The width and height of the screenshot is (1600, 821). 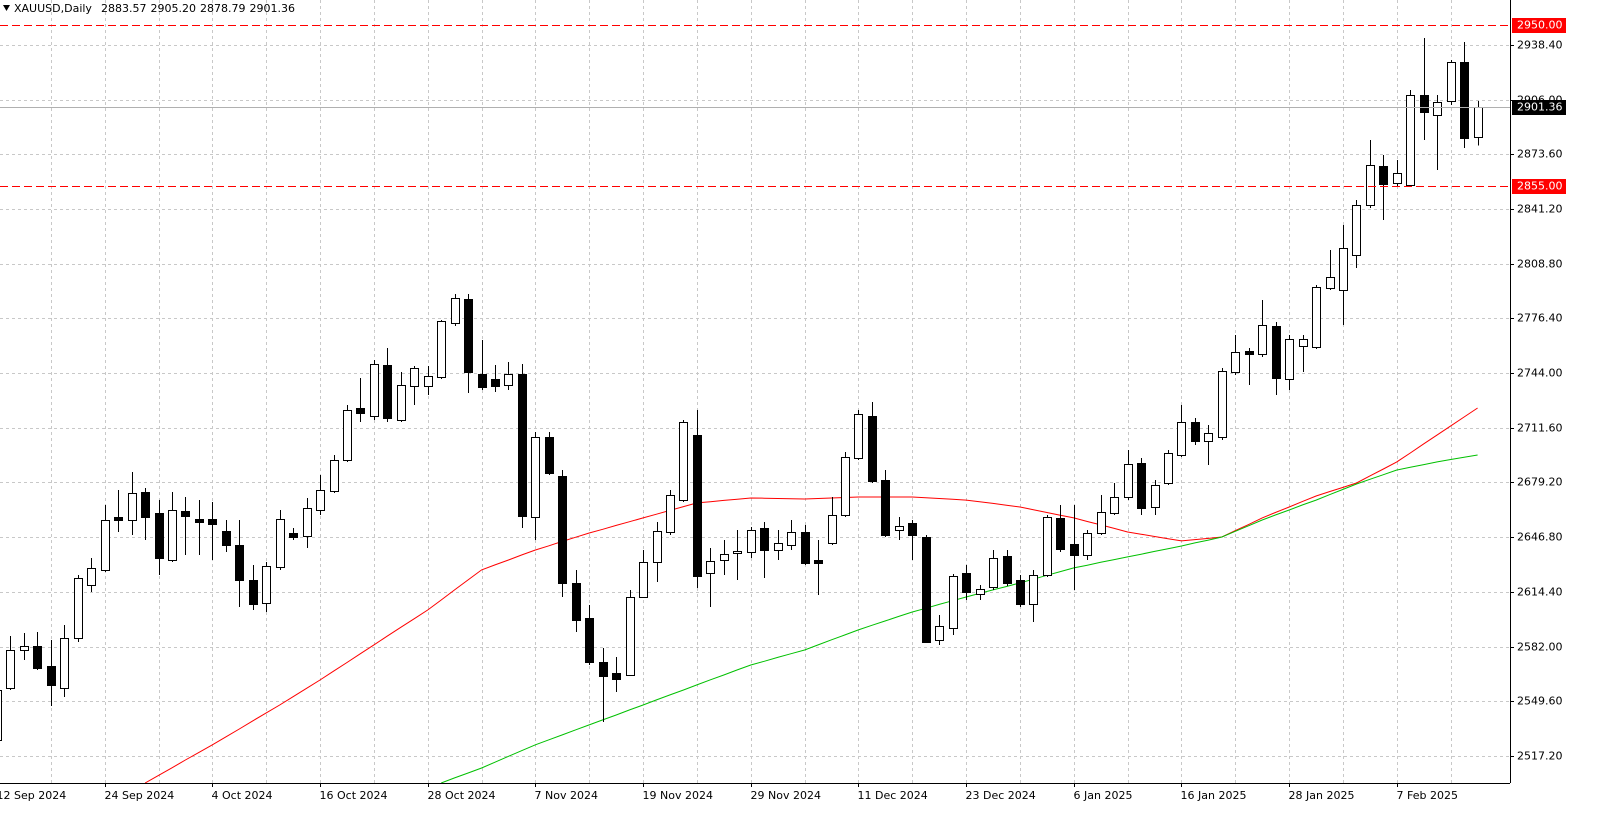 What do you see at coordinates (6, 8) in the screenshot?
I see `symbol-menu-arrow` at bounding box center [6, 8].